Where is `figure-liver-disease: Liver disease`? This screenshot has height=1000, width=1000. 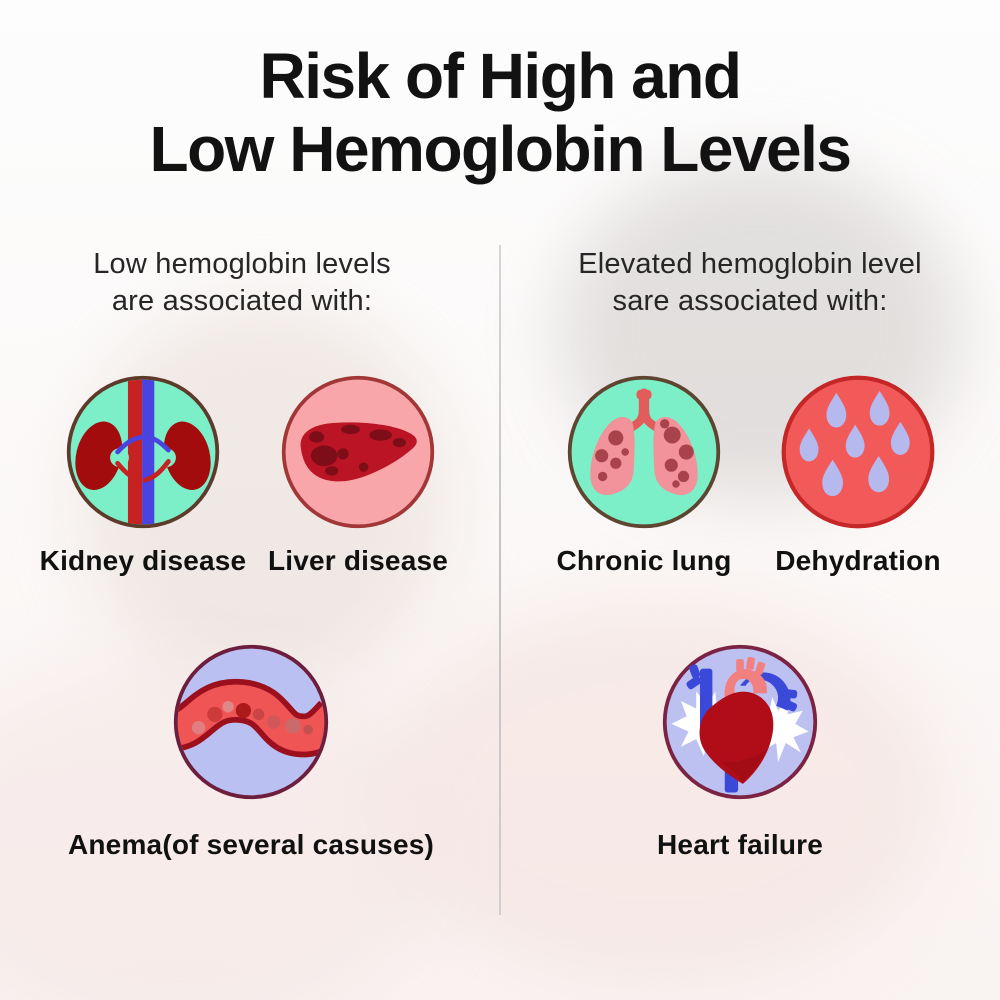
figure-liver-disease: Liver disease is located at coordinates (358, 475).